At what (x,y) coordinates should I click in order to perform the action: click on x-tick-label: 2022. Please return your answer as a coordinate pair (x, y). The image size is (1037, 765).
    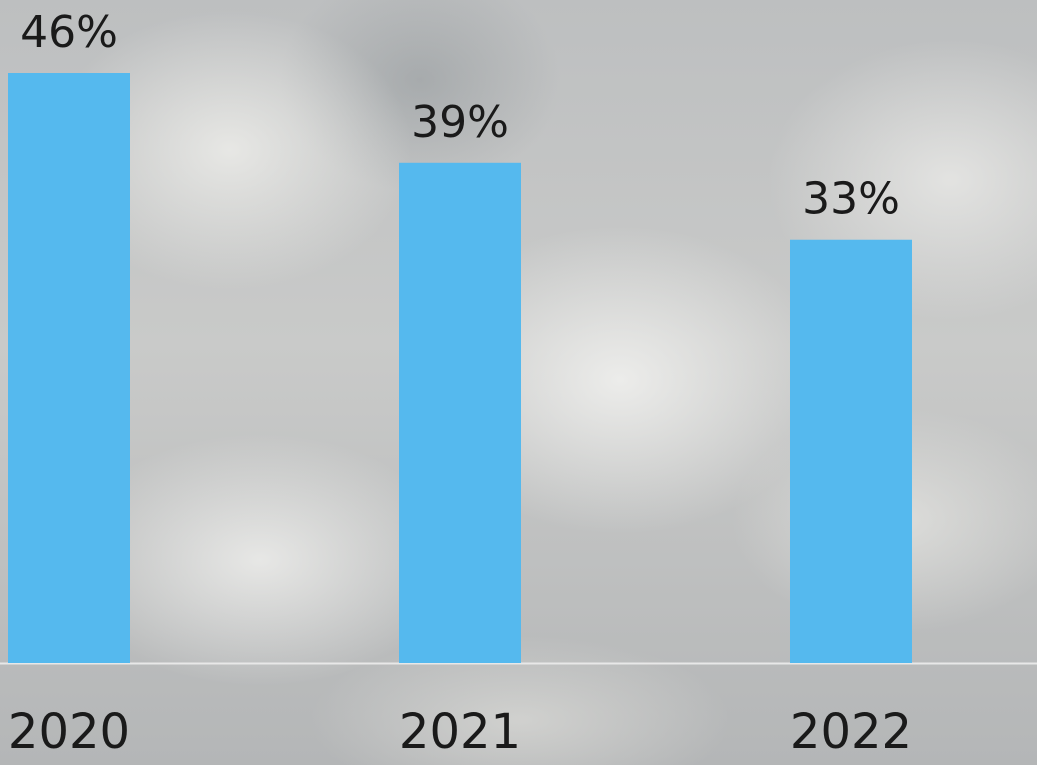
    Looking at the image, I should click on (851, 732).